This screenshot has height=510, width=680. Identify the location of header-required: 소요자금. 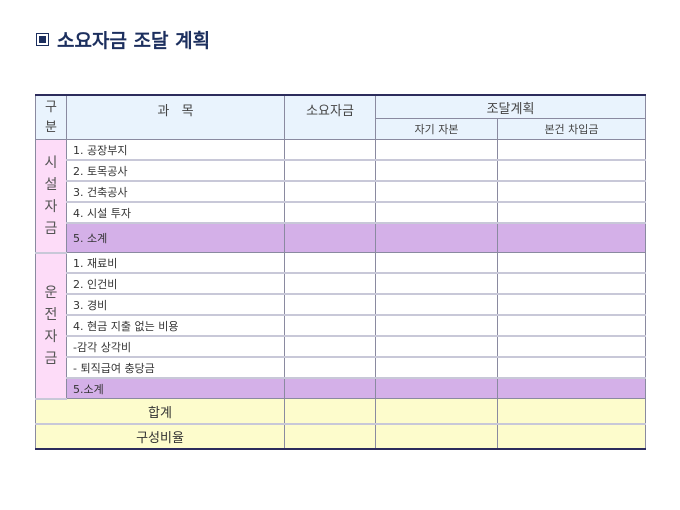
(330, 117).